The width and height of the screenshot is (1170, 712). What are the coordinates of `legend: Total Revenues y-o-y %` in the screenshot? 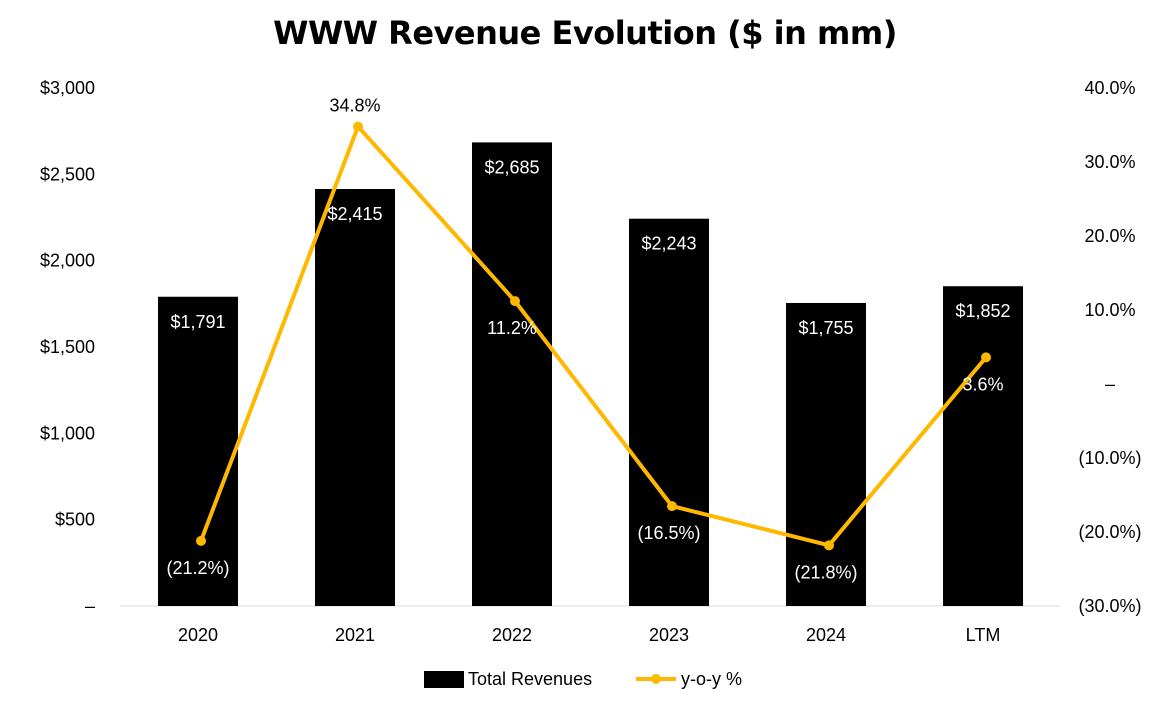 It's located at (583, 679).